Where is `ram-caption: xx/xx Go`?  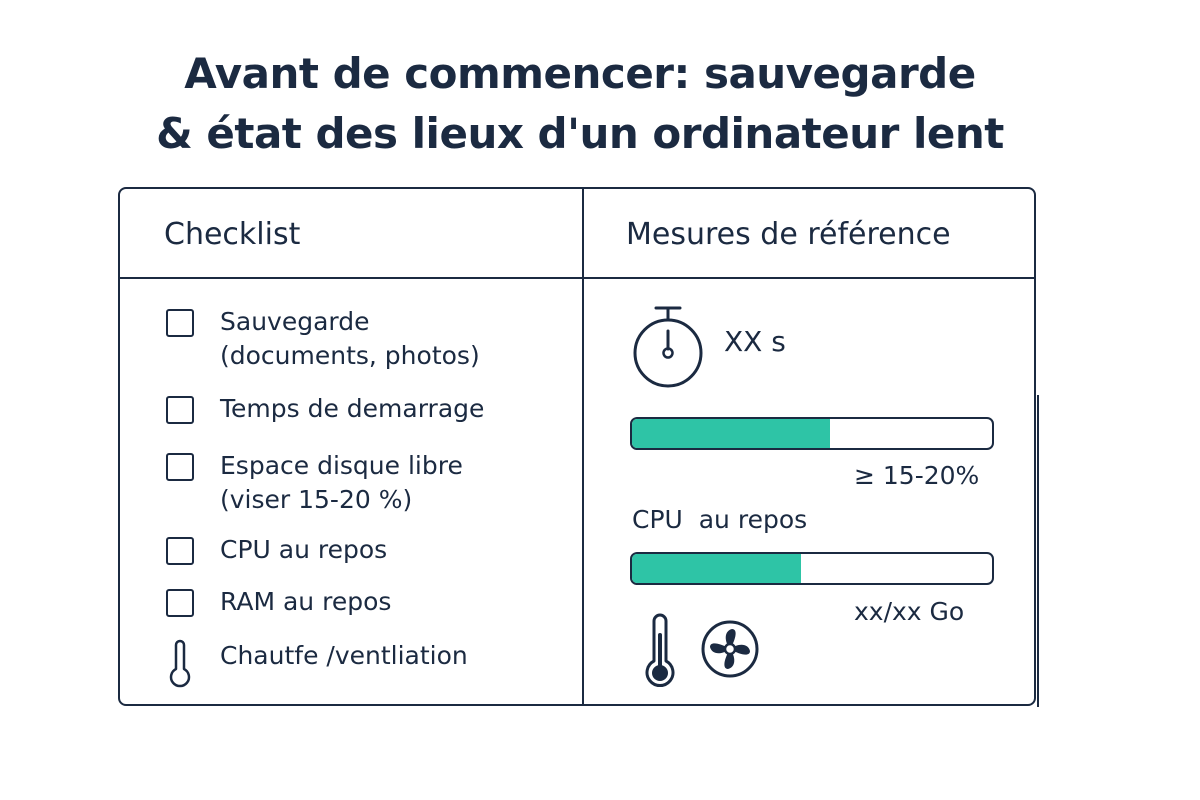
ram-caption: xx/xx Go is located at coordinates (909, 611).